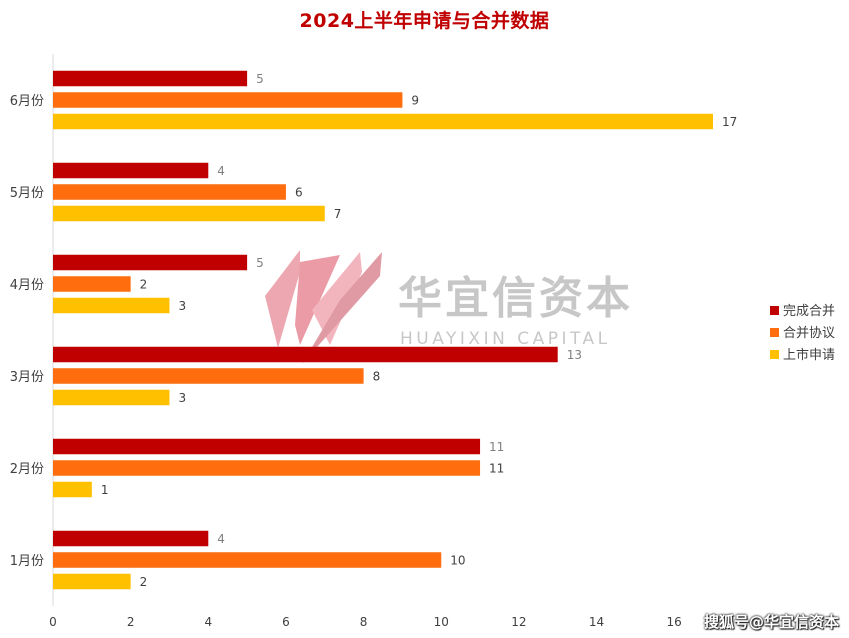 This screenshot has height=638, width=849. What do you see at coordinates (771, 622) in the screenshot?
I see `source-watermark: 搜狐号@华宜信资本` at bounding box center [771, 622].